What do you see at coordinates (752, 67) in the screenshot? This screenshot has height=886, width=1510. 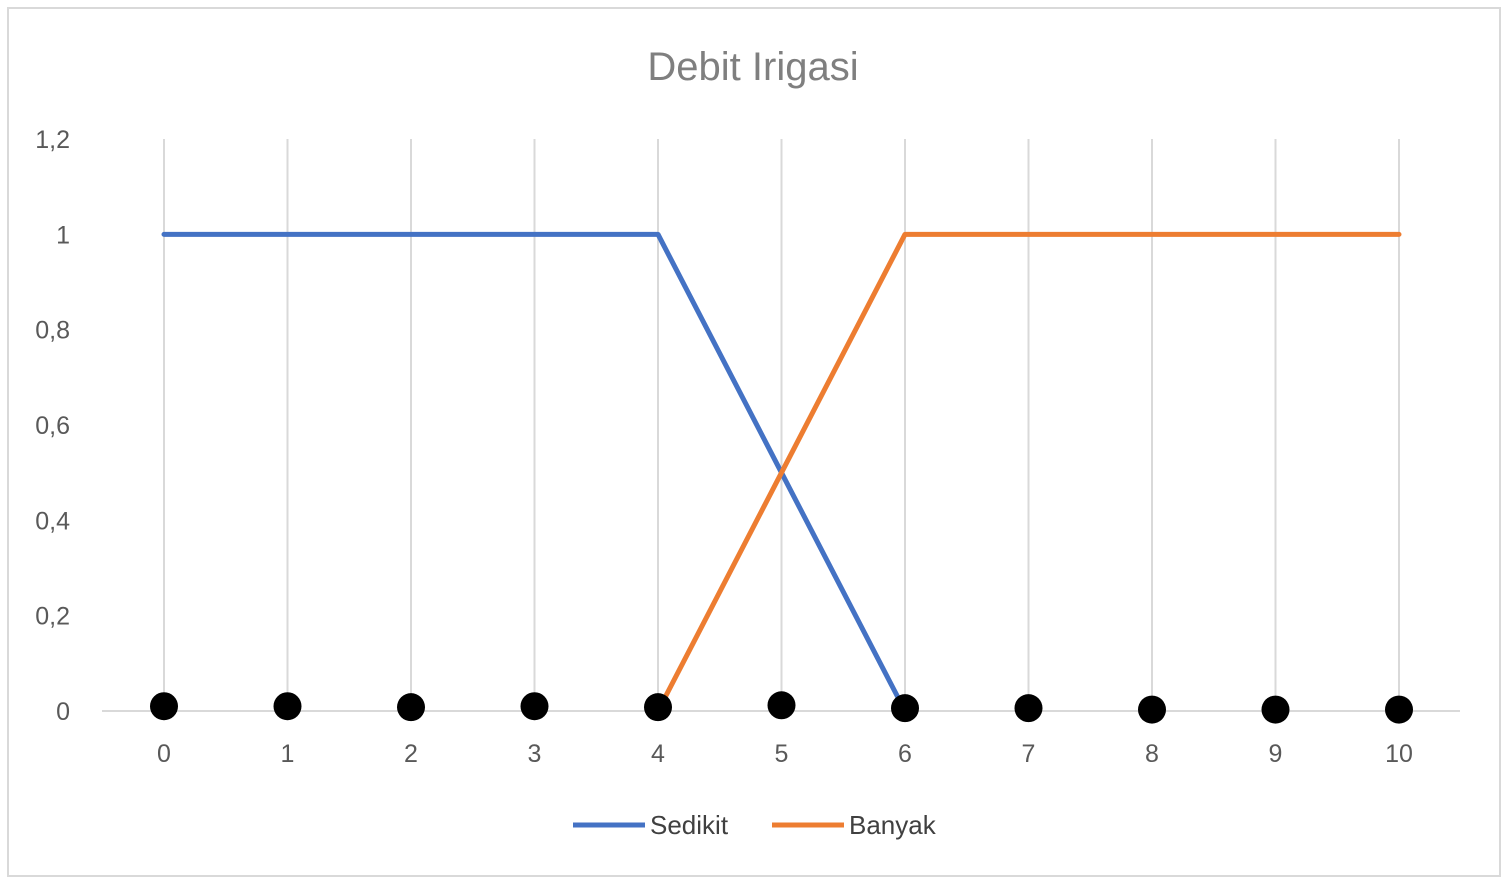 I see `chart-title: Debit Irigasi` at bounding box center [752, 67].